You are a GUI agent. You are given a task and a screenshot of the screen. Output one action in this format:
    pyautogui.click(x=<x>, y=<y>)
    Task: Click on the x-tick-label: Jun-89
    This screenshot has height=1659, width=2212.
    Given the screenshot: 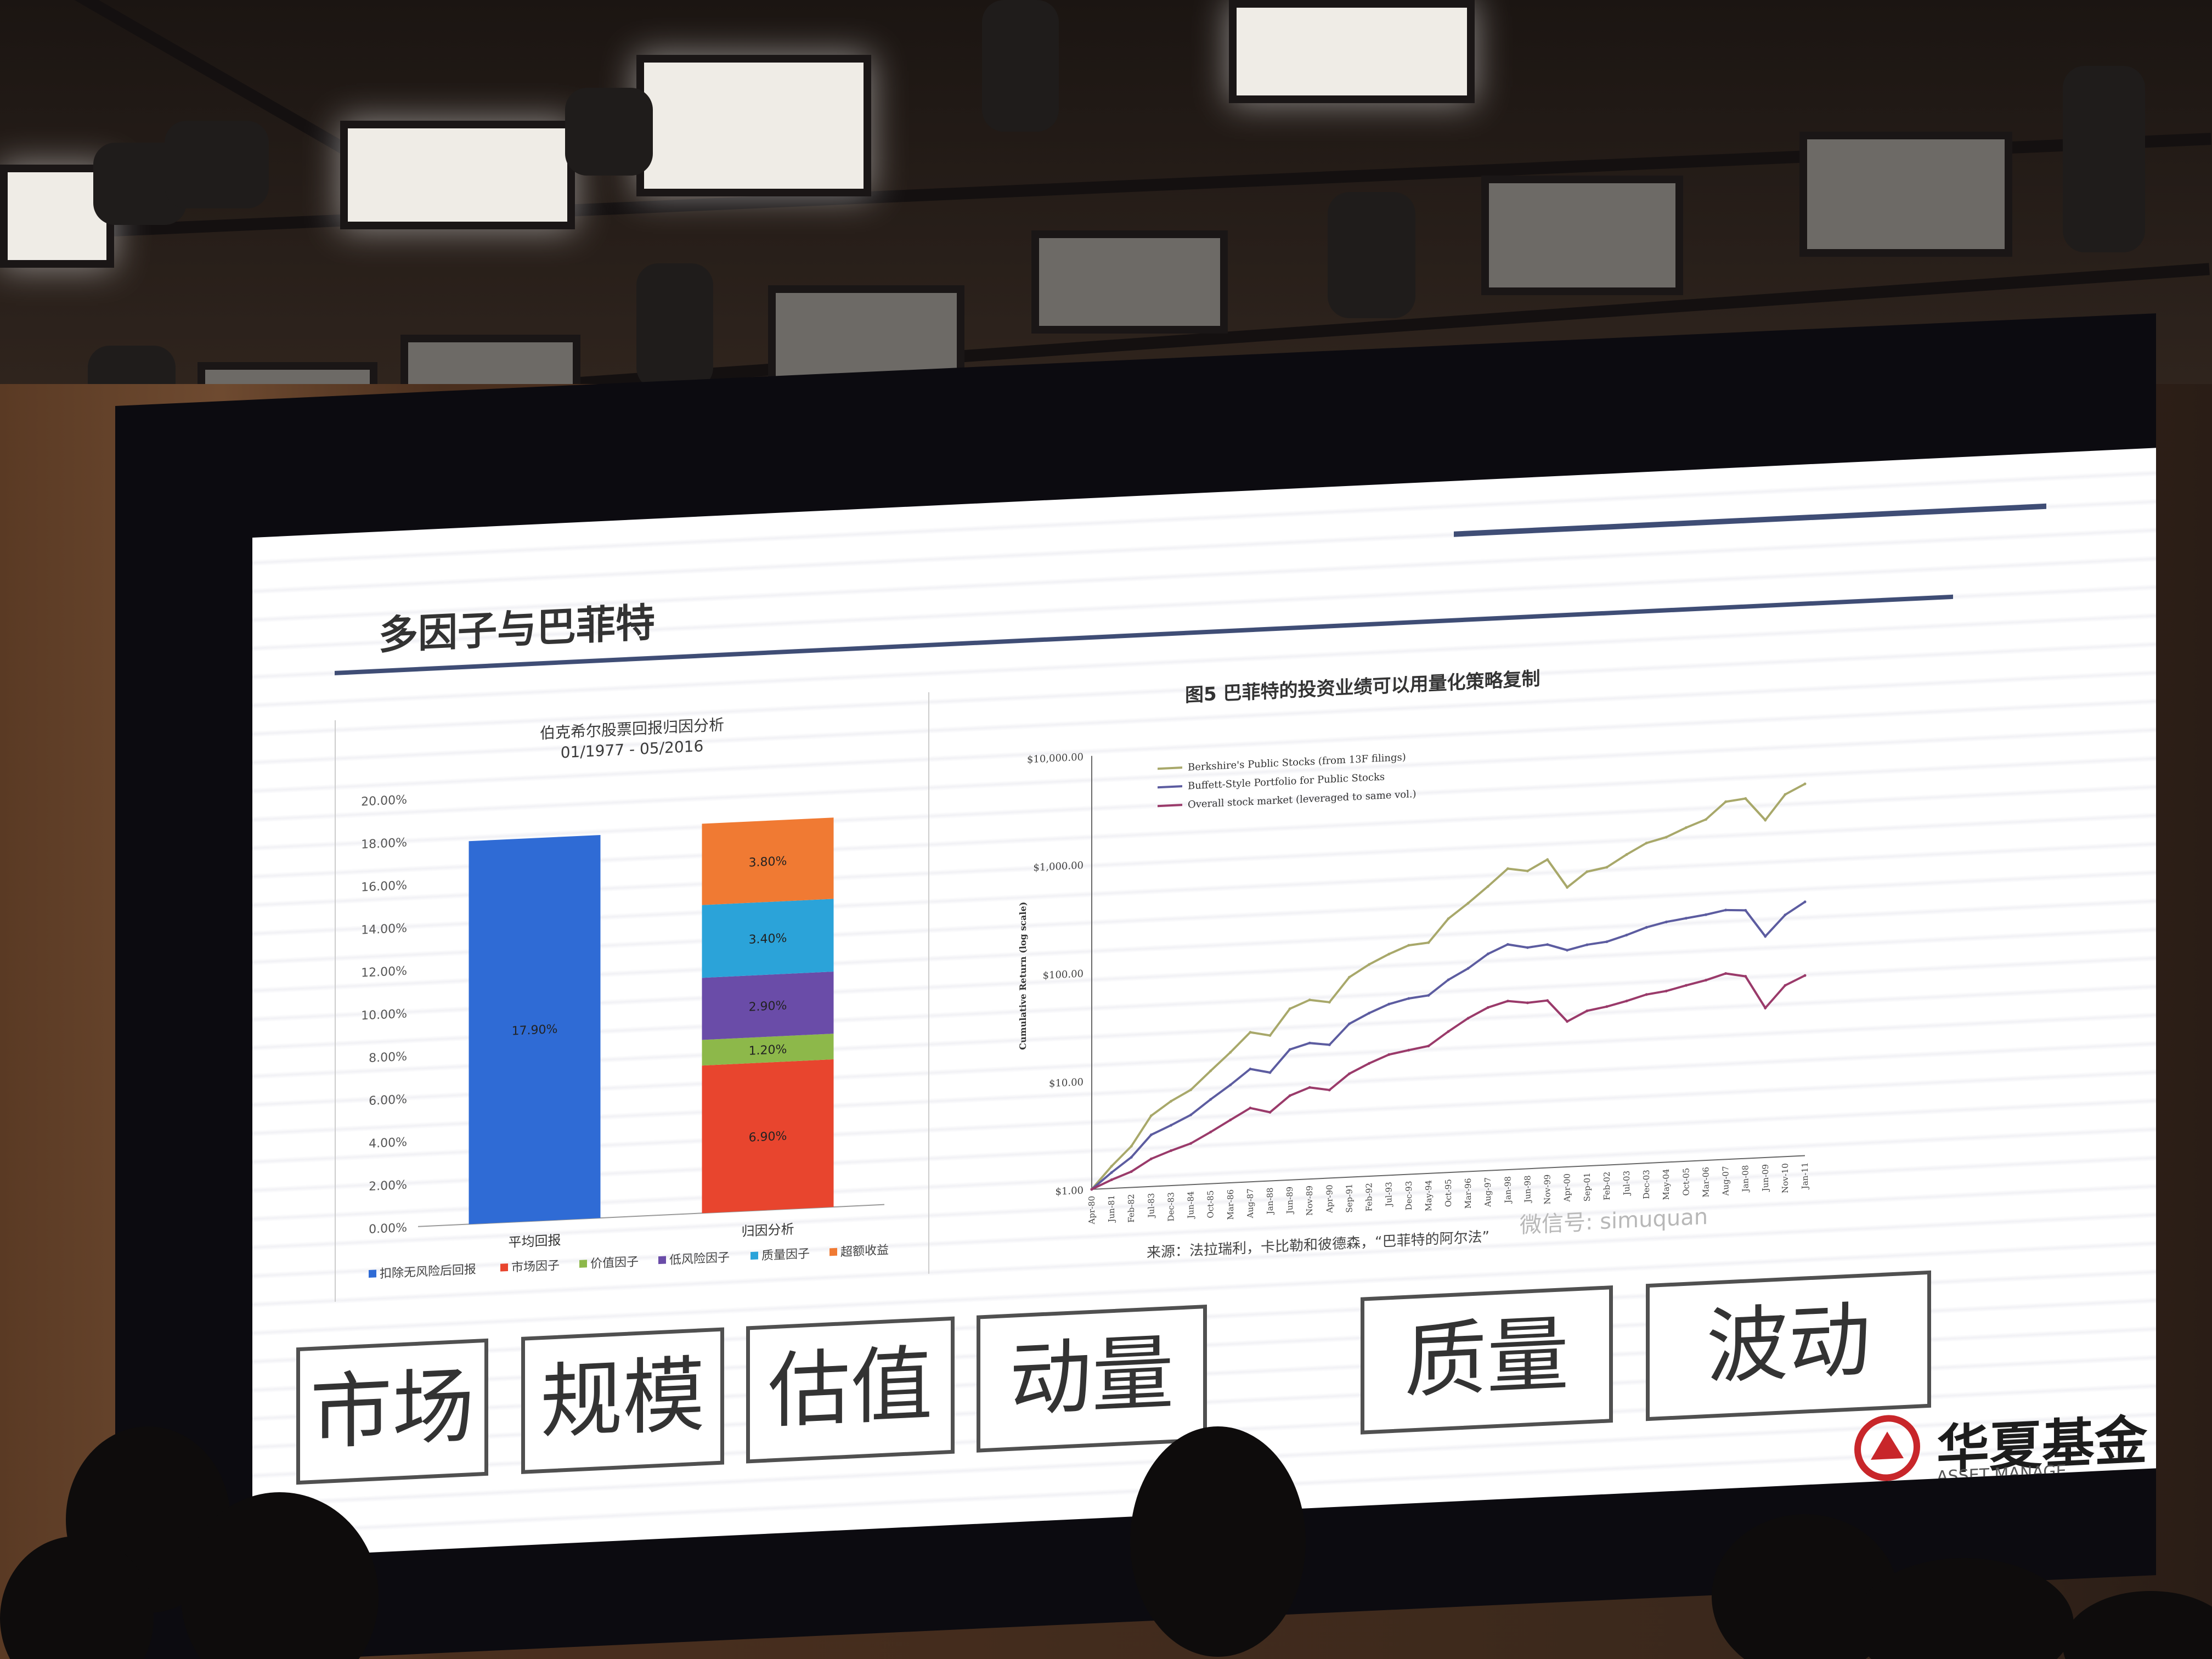 What is the action you would take?
    pyautogui.click(x=1290, y=1200)
    